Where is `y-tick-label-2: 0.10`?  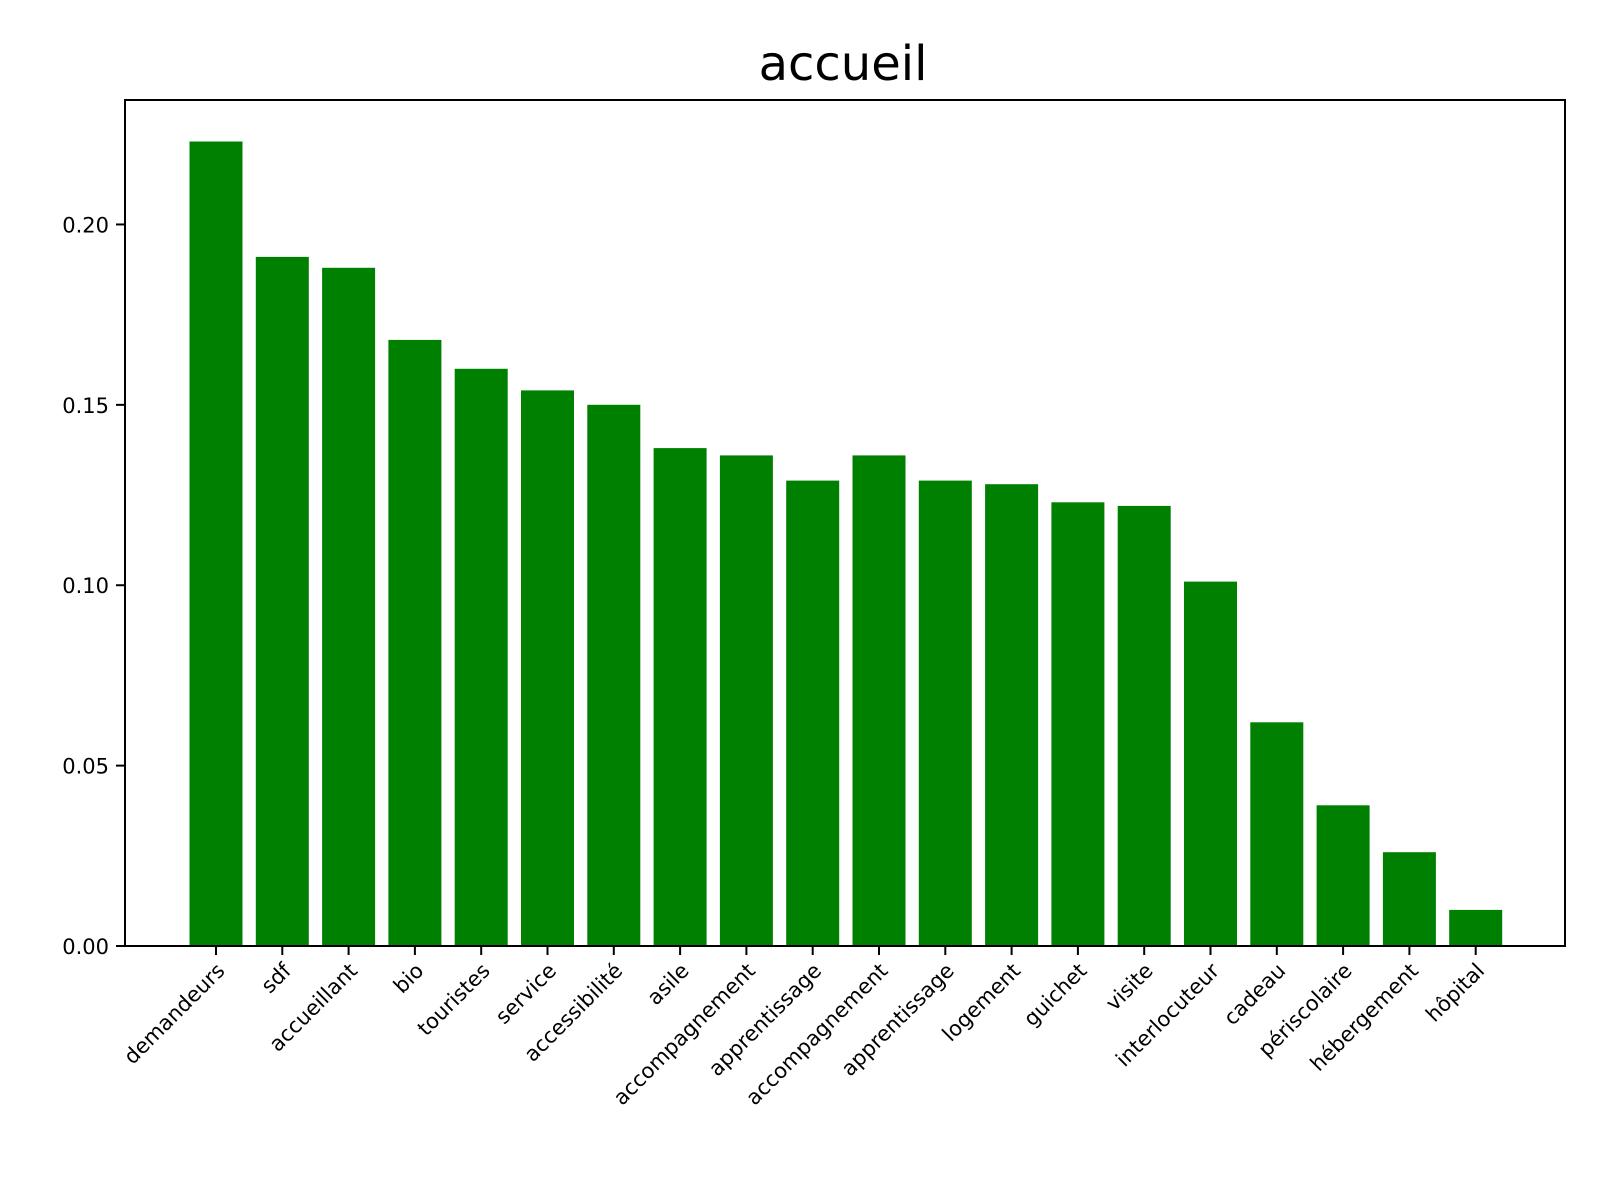 y-tick-label-2: 0.10 is located at coordinates (85, 586).